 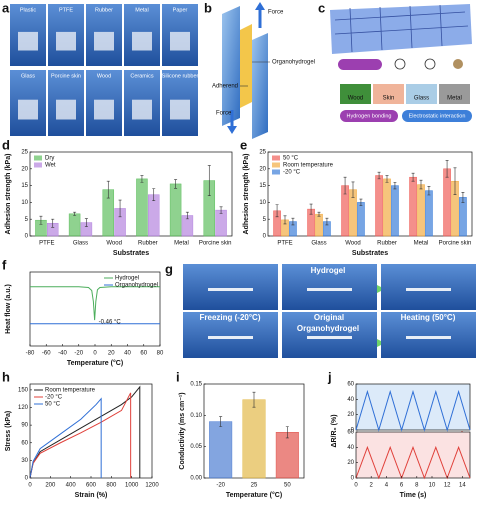 I want to click on x-axis-label: Strain (%), so click(x=91, y=495).